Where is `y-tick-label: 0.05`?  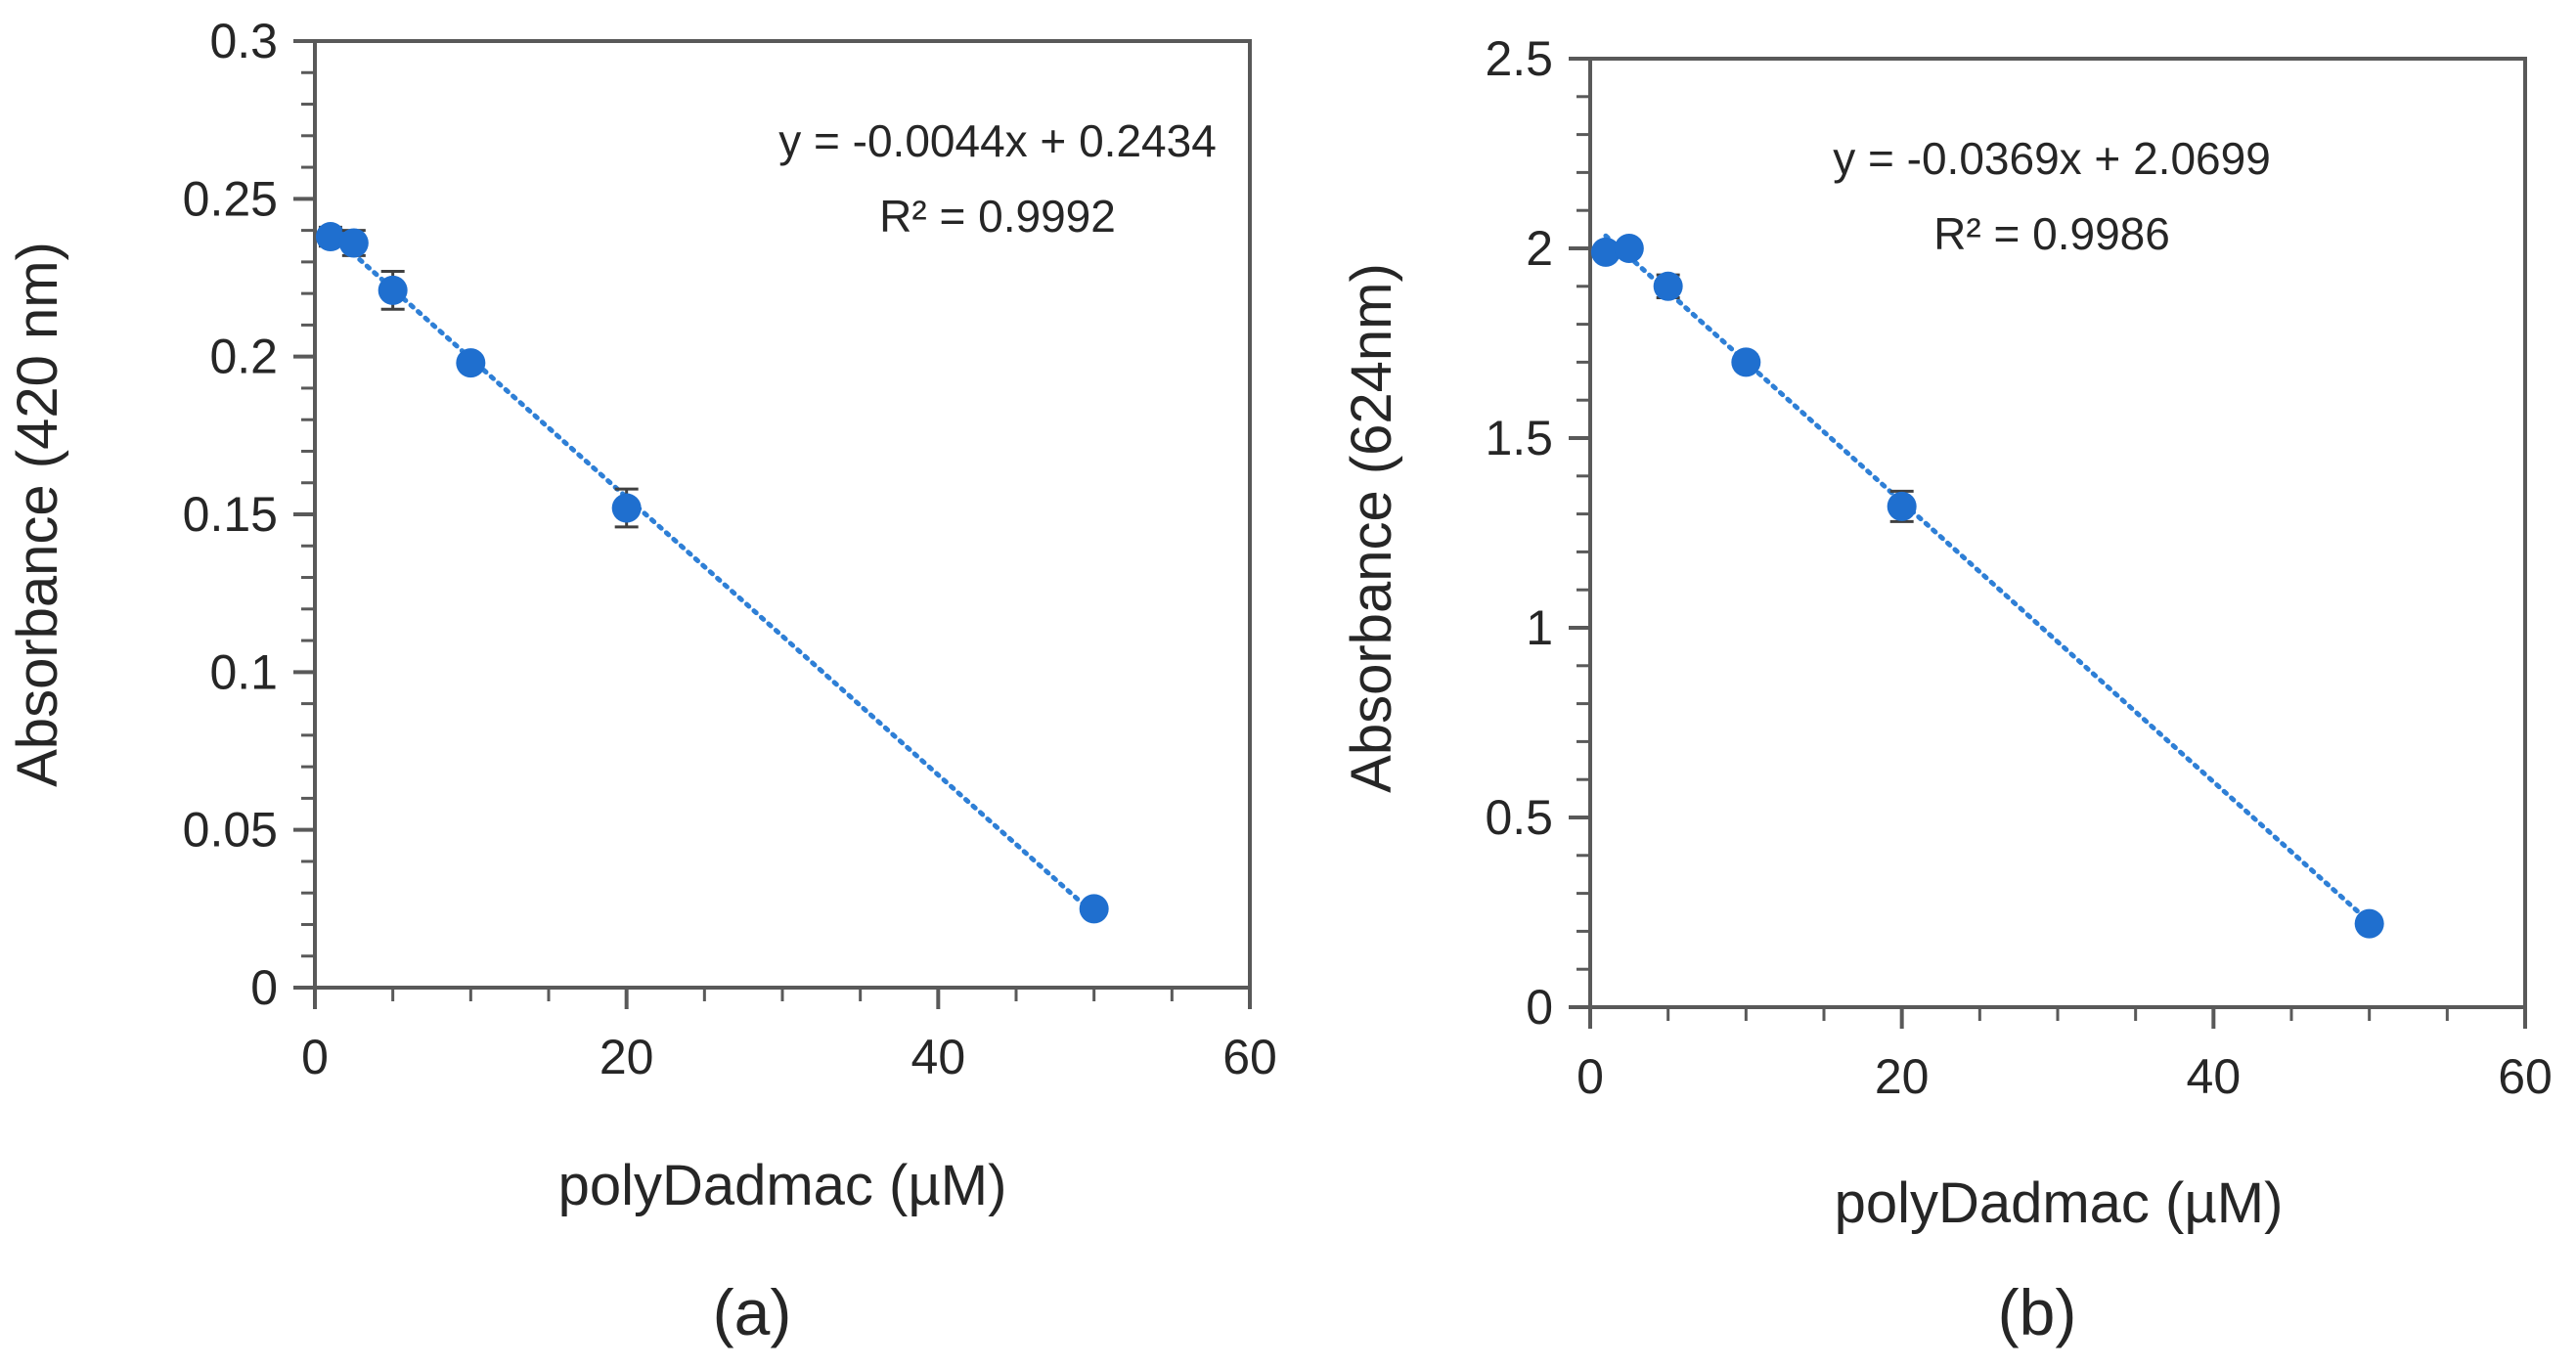 y-tick-label: 0.05 is located at coordinates (230, 830).